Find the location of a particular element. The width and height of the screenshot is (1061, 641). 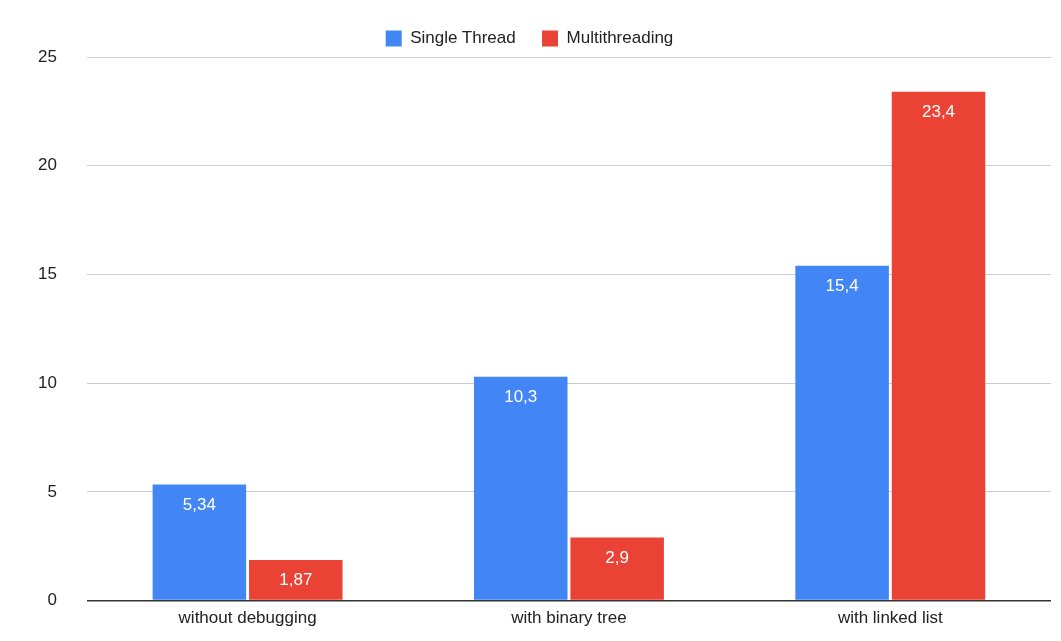

y-tick-label: 25 is located at coordinates (47, 56).